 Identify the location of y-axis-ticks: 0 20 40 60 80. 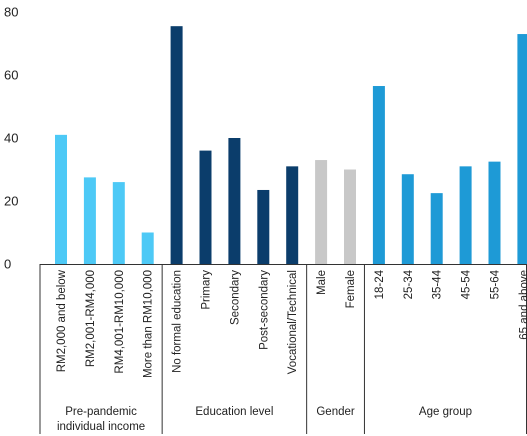
(11, 138).